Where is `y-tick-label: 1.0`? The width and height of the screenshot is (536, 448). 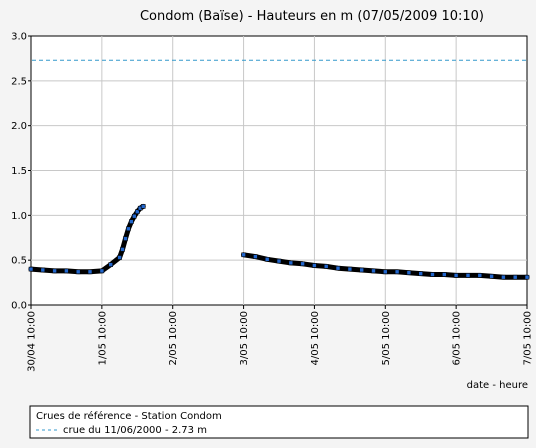
y-tick-label: 1.0 is located at coordinates (19, 216).